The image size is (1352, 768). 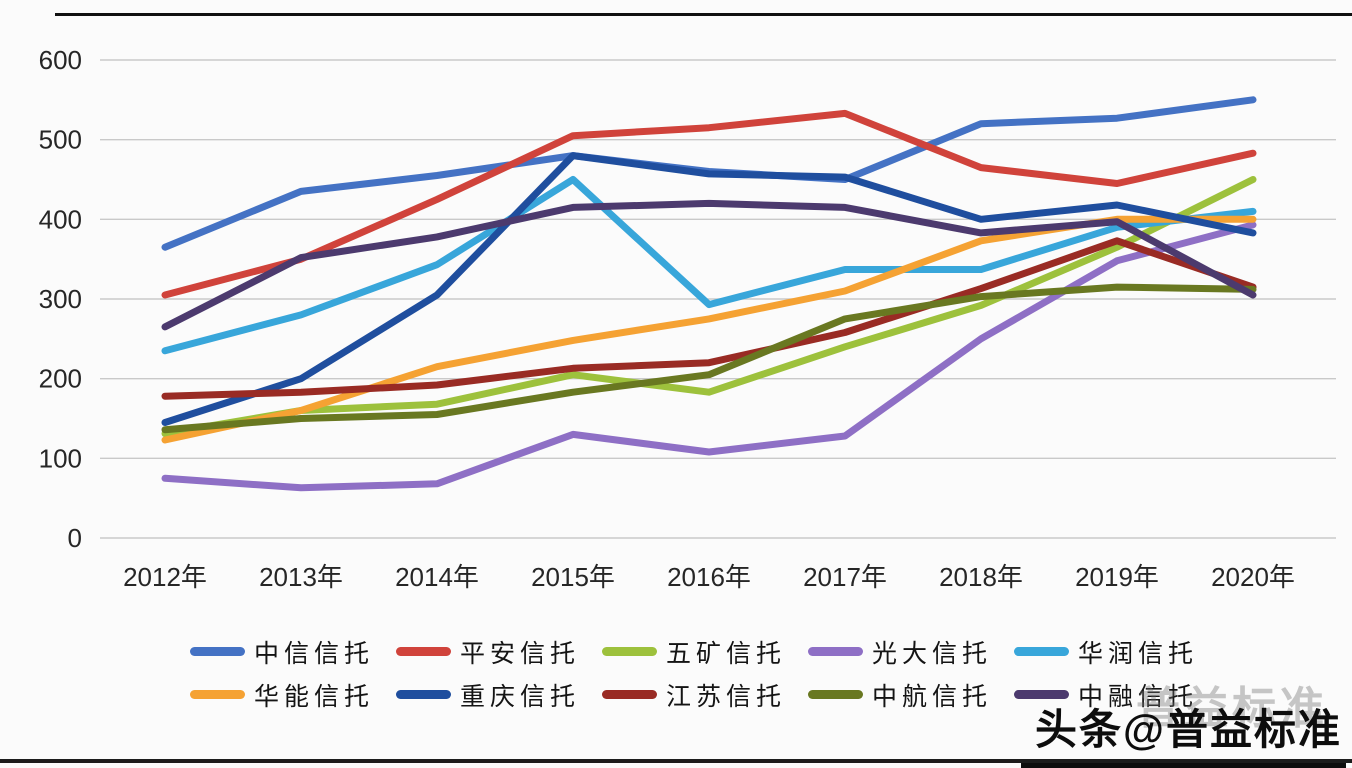 I want to click on legend-row-2: 华能信托 重庆信托 江苏信托 中航信托 中融信托, so click(x=720, y=694).